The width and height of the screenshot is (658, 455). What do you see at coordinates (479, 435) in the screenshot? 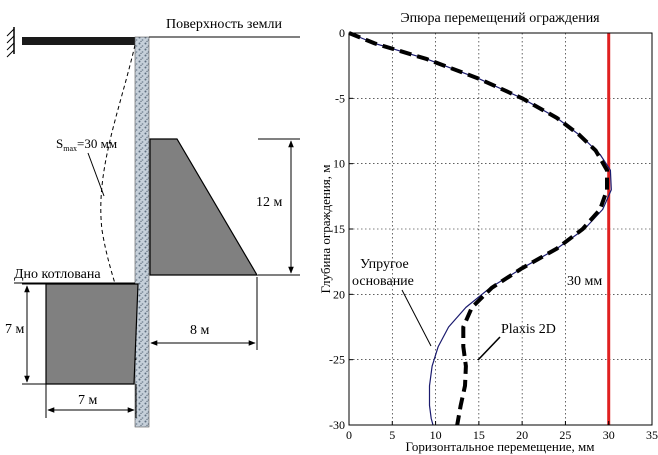
I see `x-tick-label: 15` at bounding box center [479, 435].